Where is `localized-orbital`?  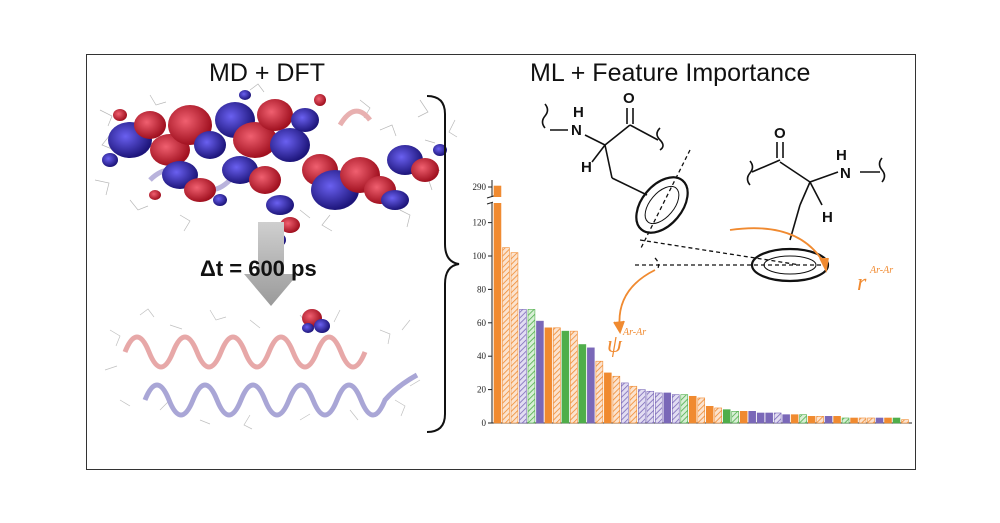
localized-orbital is located at coordinates (316, 321).